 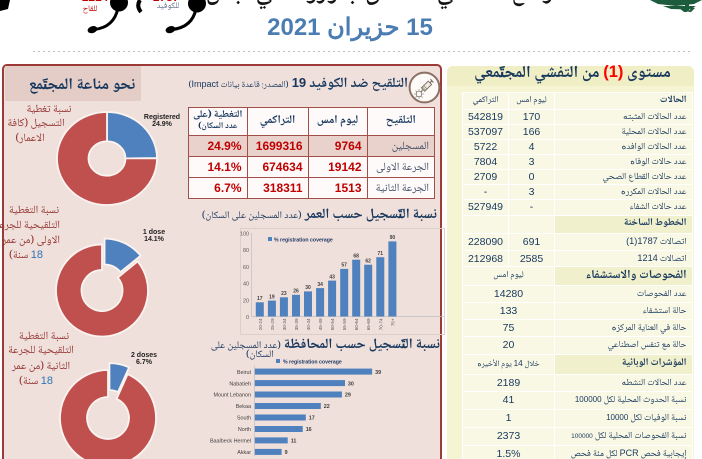 I want to click on svg-text: 90, so click(x=393, y=238).